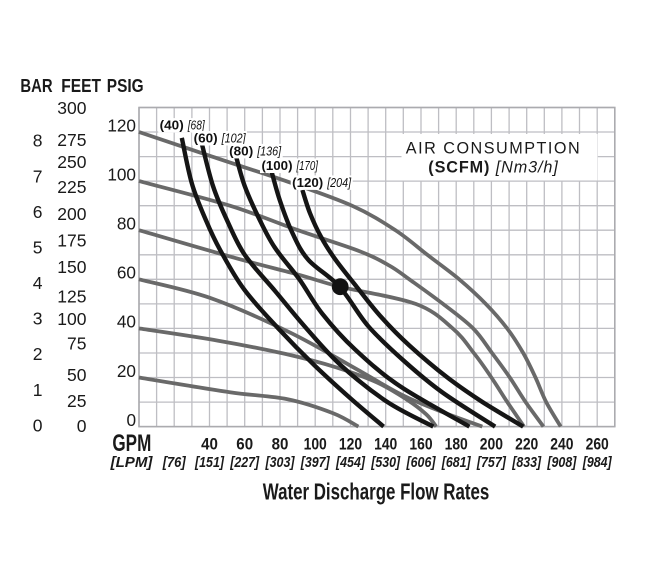 The height and width of the screenshot is (564, 650). I want to click on svg-text: [833], so click(526, 463).